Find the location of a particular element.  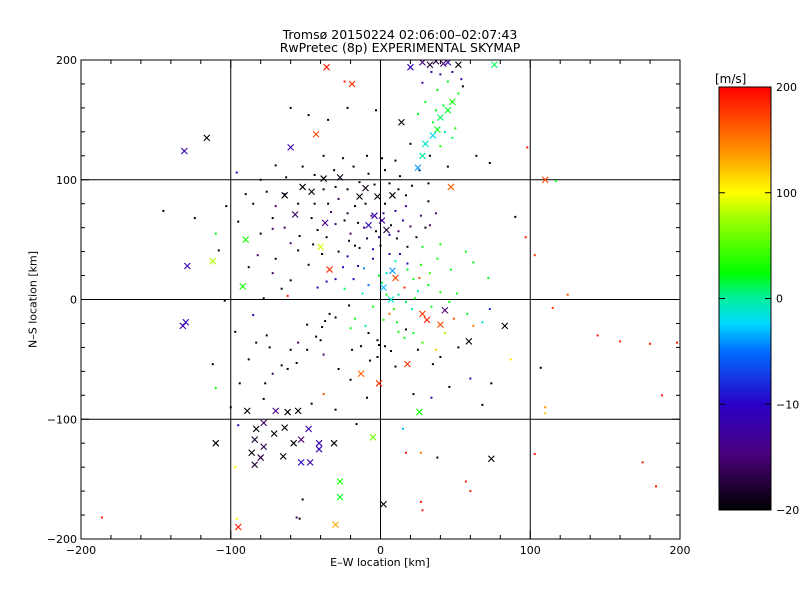

x-tick-label: 0 is located at coordinates (380, 550).